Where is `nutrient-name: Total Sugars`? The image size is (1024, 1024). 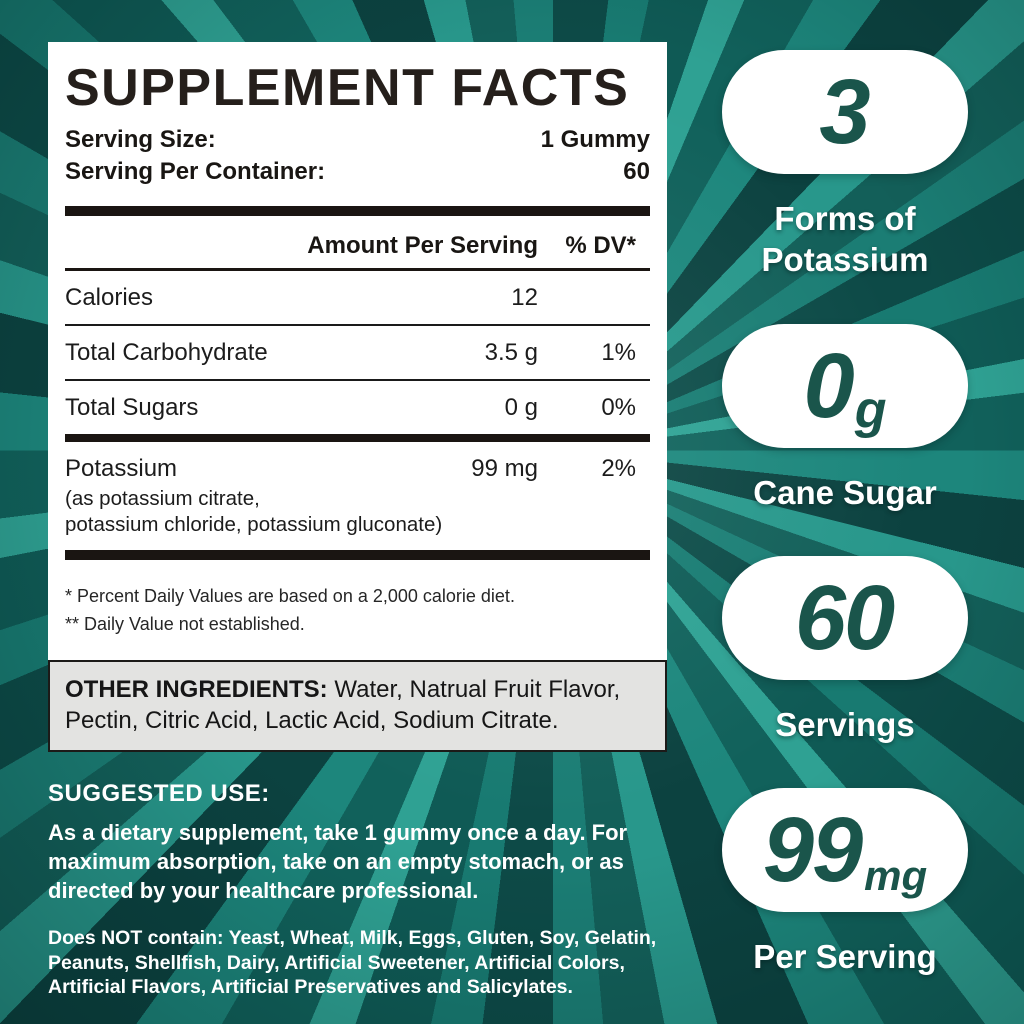 nutrient-name: Total Sugars is located at coordinates (132, 407).